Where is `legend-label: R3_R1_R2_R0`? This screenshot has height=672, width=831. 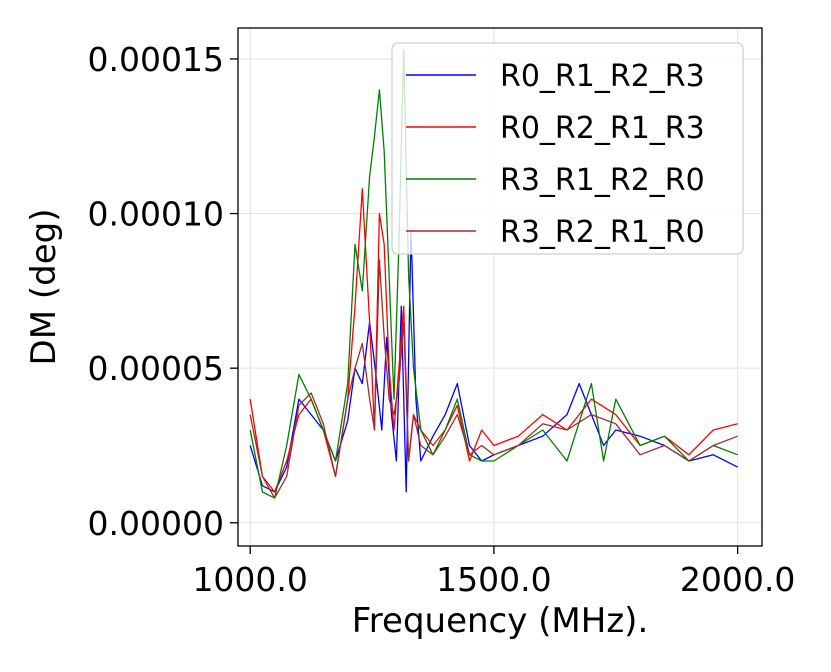 legend-label: R3_R1_R2_R0 is located at coordinates (602, 180).